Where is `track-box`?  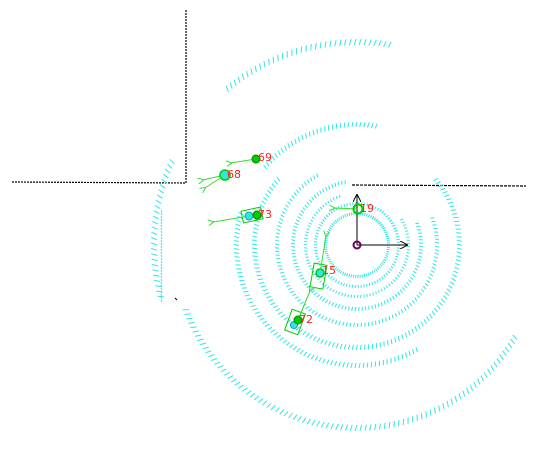 track-box is located at coordinates (318, 276).